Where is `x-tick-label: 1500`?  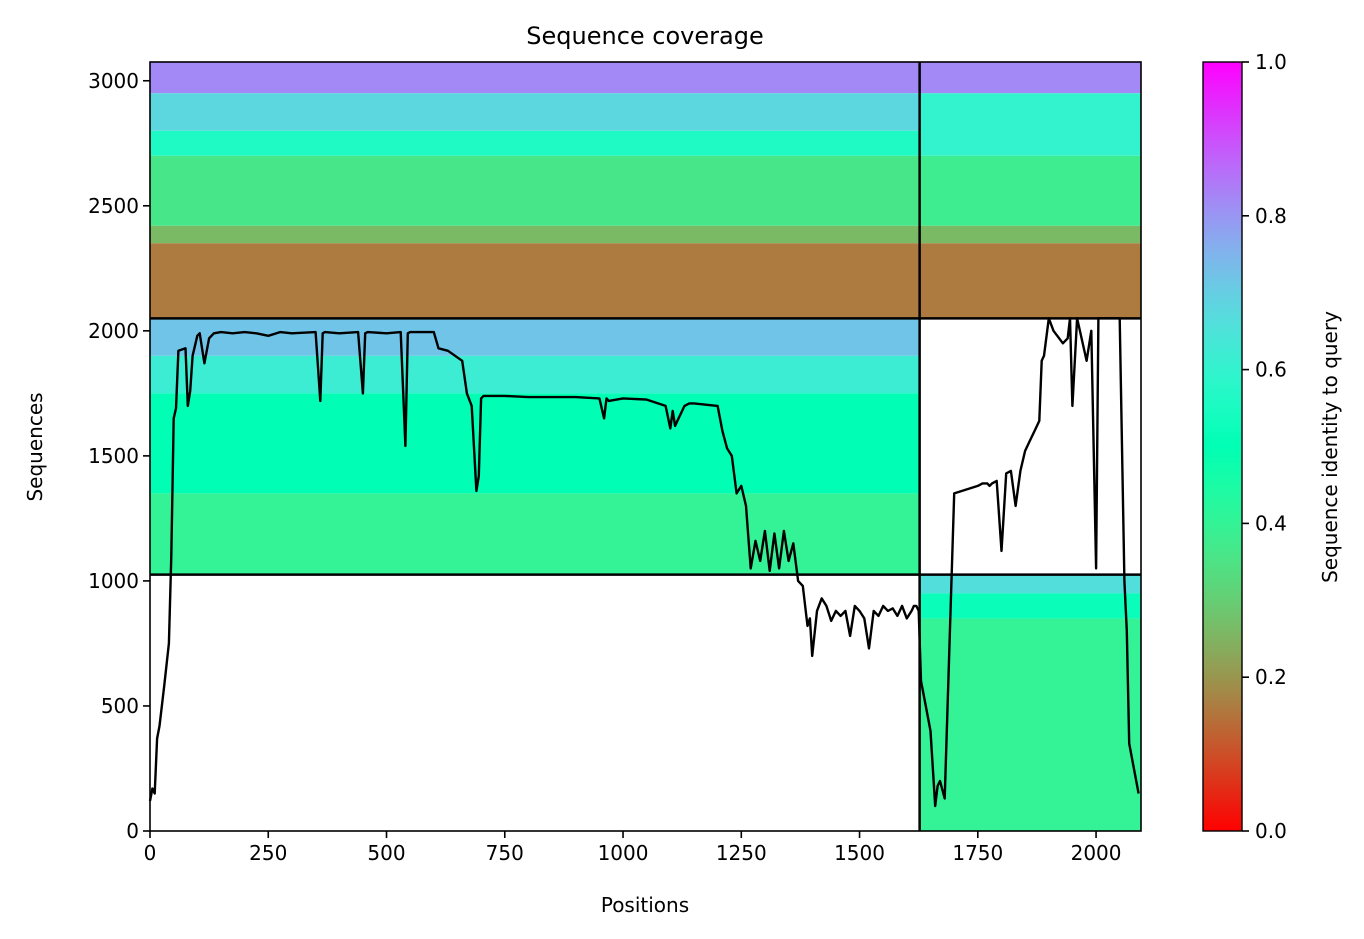
x-tick-label: 1500 is located at coordinates (859, 853).